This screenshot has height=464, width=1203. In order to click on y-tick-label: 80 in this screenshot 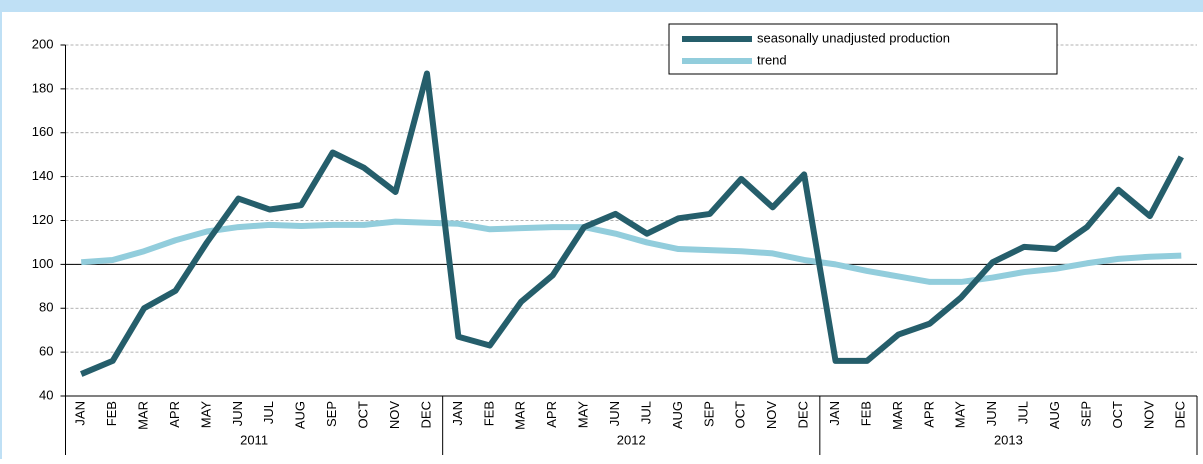, I will do `click(46, 307)`.